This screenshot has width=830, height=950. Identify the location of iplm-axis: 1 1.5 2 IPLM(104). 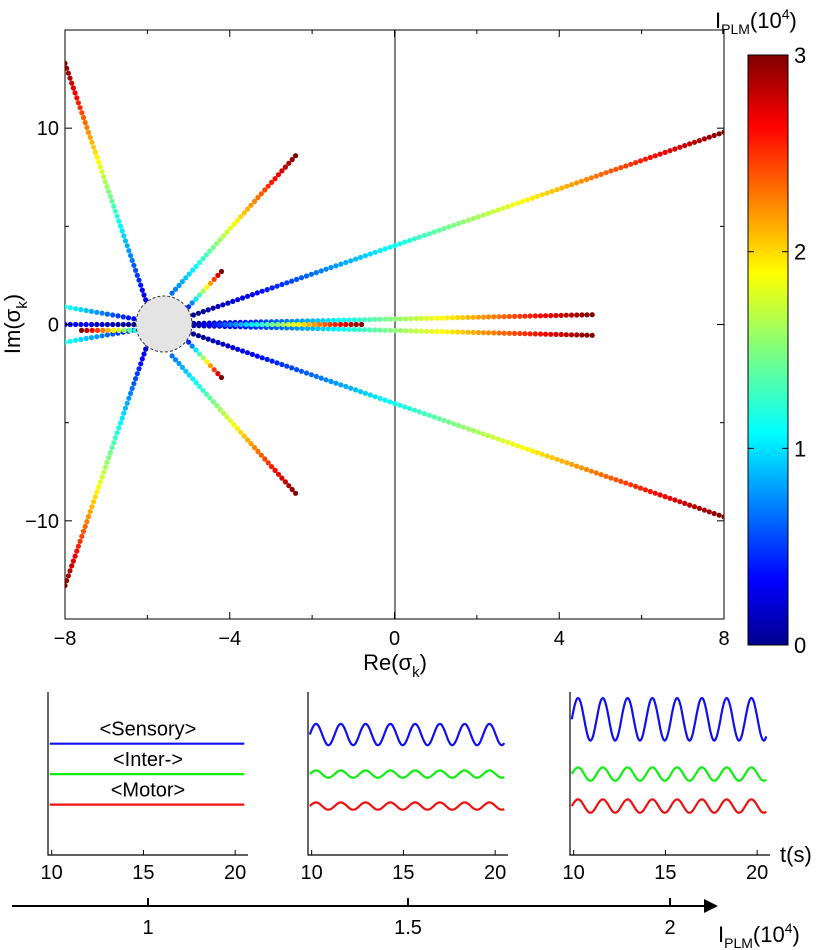
(406, 924).